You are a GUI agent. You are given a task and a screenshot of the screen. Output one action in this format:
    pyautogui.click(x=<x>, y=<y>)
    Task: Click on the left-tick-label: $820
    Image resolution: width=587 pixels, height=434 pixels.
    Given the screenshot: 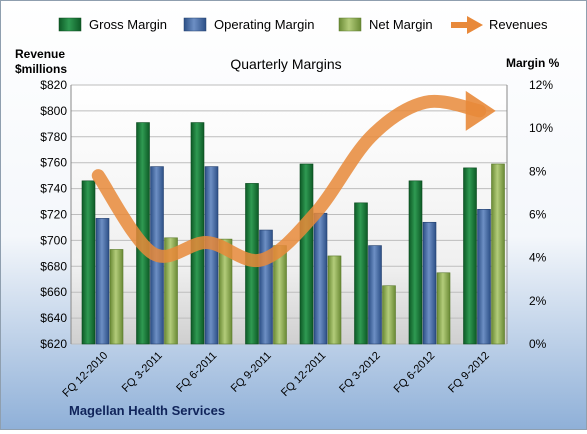 What is the action you would take?
    pyautogui.click(x=53, y=85)
    